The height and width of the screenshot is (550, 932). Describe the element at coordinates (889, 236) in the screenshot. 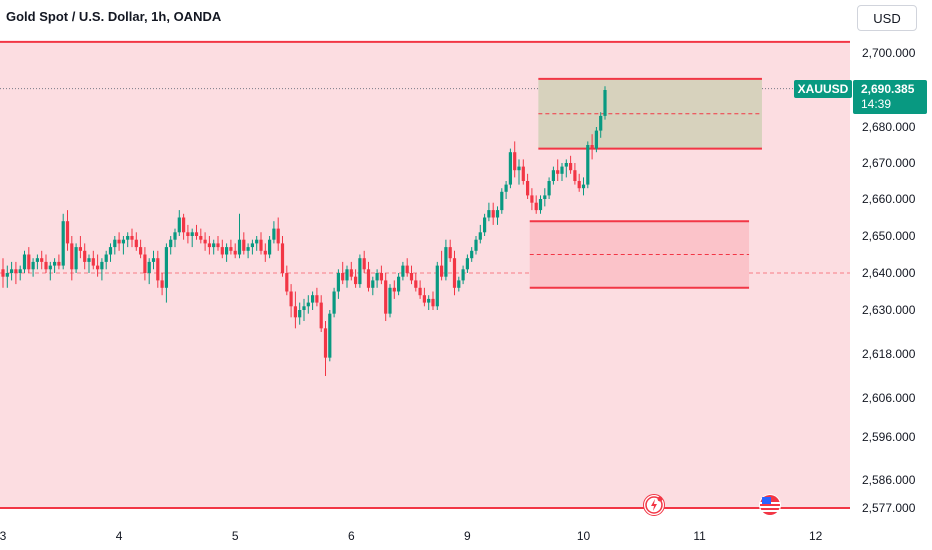

I see `price-tick-label: 2,650.000` at that location.